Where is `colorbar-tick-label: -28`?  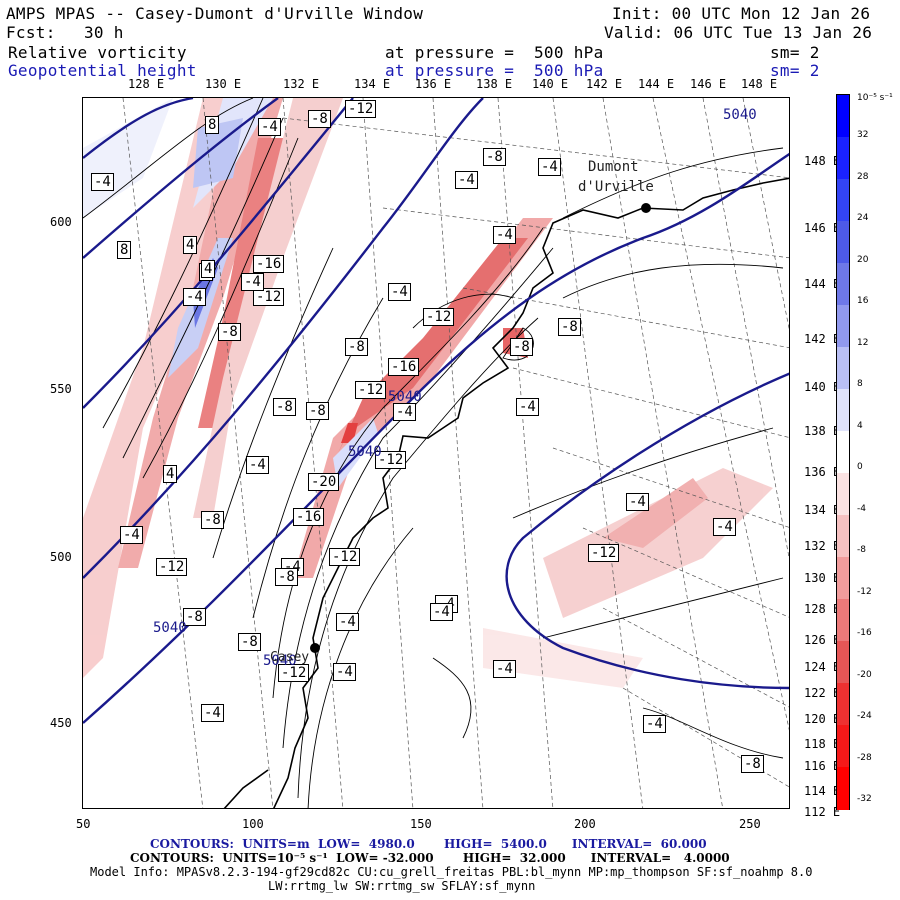 colorbar-tick-label: -28 is located at coordinates (864, 757).